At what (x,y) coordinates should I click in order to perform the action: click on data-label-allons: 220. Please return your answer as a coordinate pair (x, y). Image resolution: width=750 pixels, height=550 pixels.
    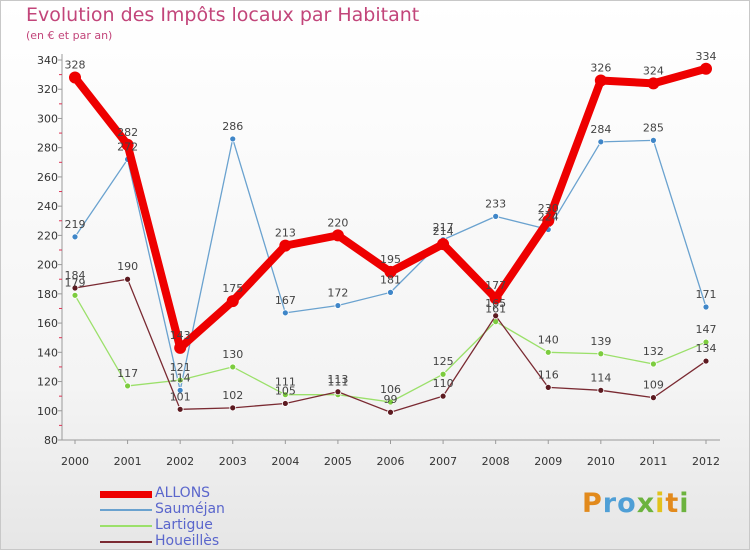
    Looking at the image, I should click on (337, 222).